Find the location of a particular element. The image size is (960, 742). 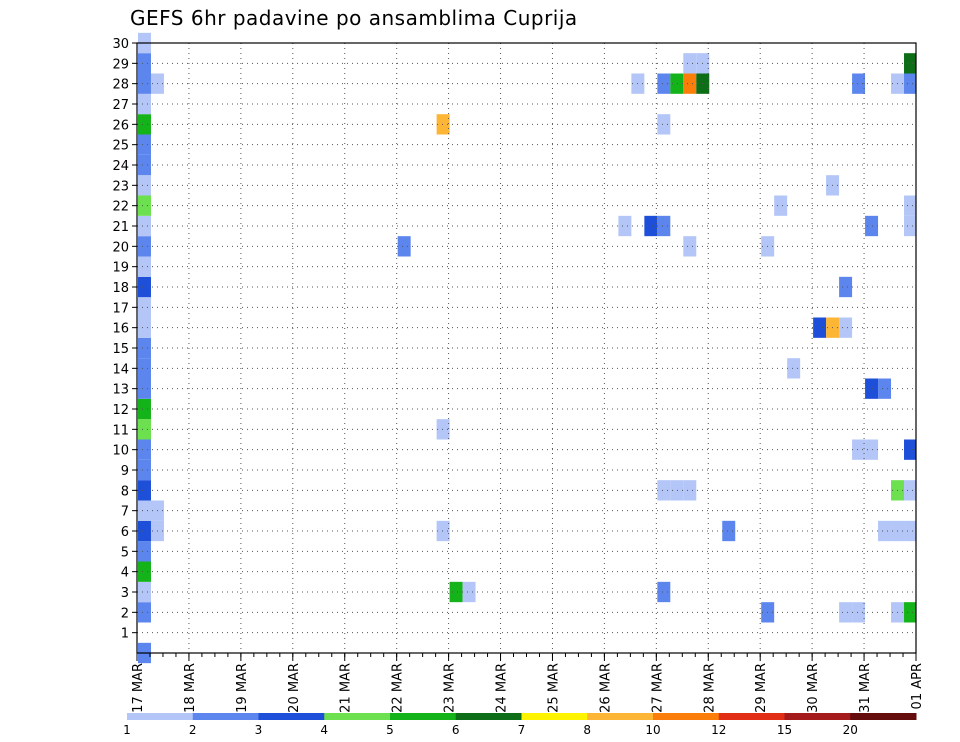

y-tick-label: 12 is located at coordinates (120, 410).